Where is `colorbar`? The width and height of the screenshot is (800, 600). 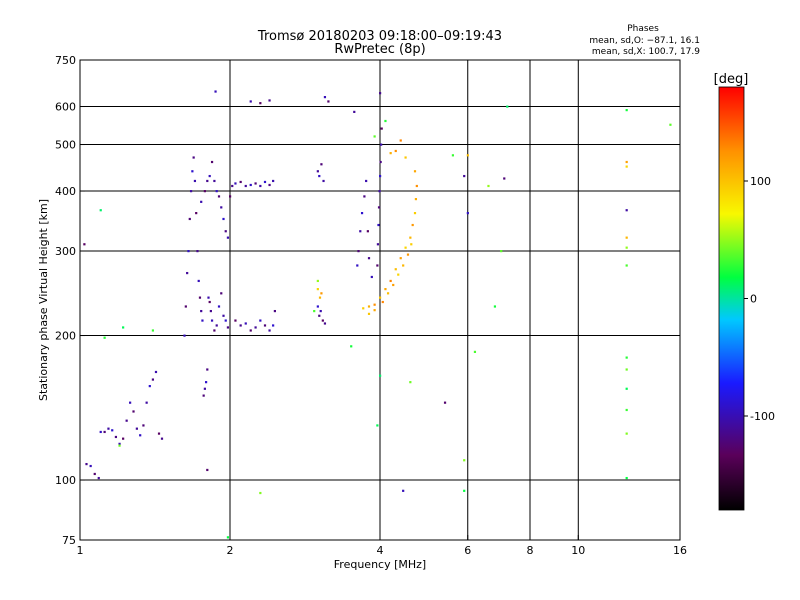
colorbar is located at coordinates (731, 298).